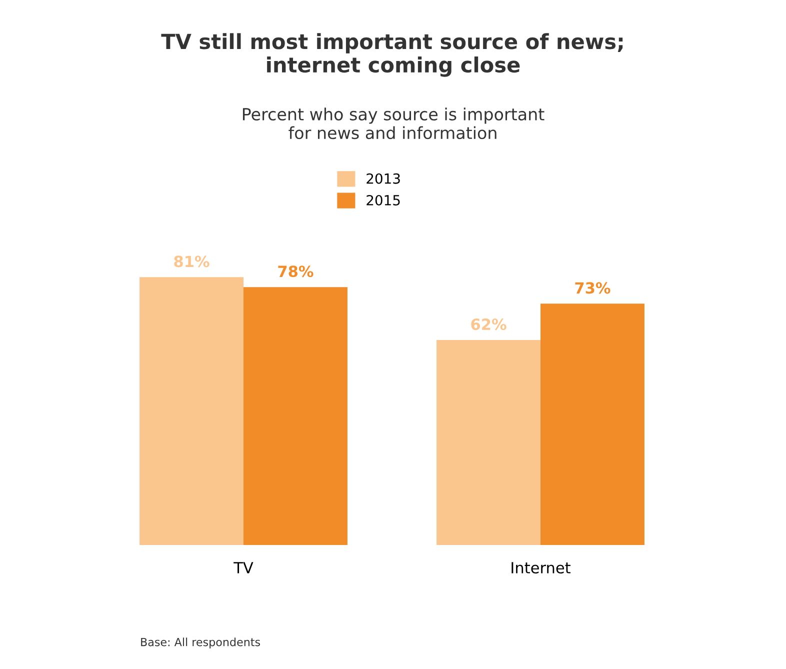  What do you see at coordinates (592, 288) in the screenshot?
I see `data-label: 73%` at bounding box center [592, 288].